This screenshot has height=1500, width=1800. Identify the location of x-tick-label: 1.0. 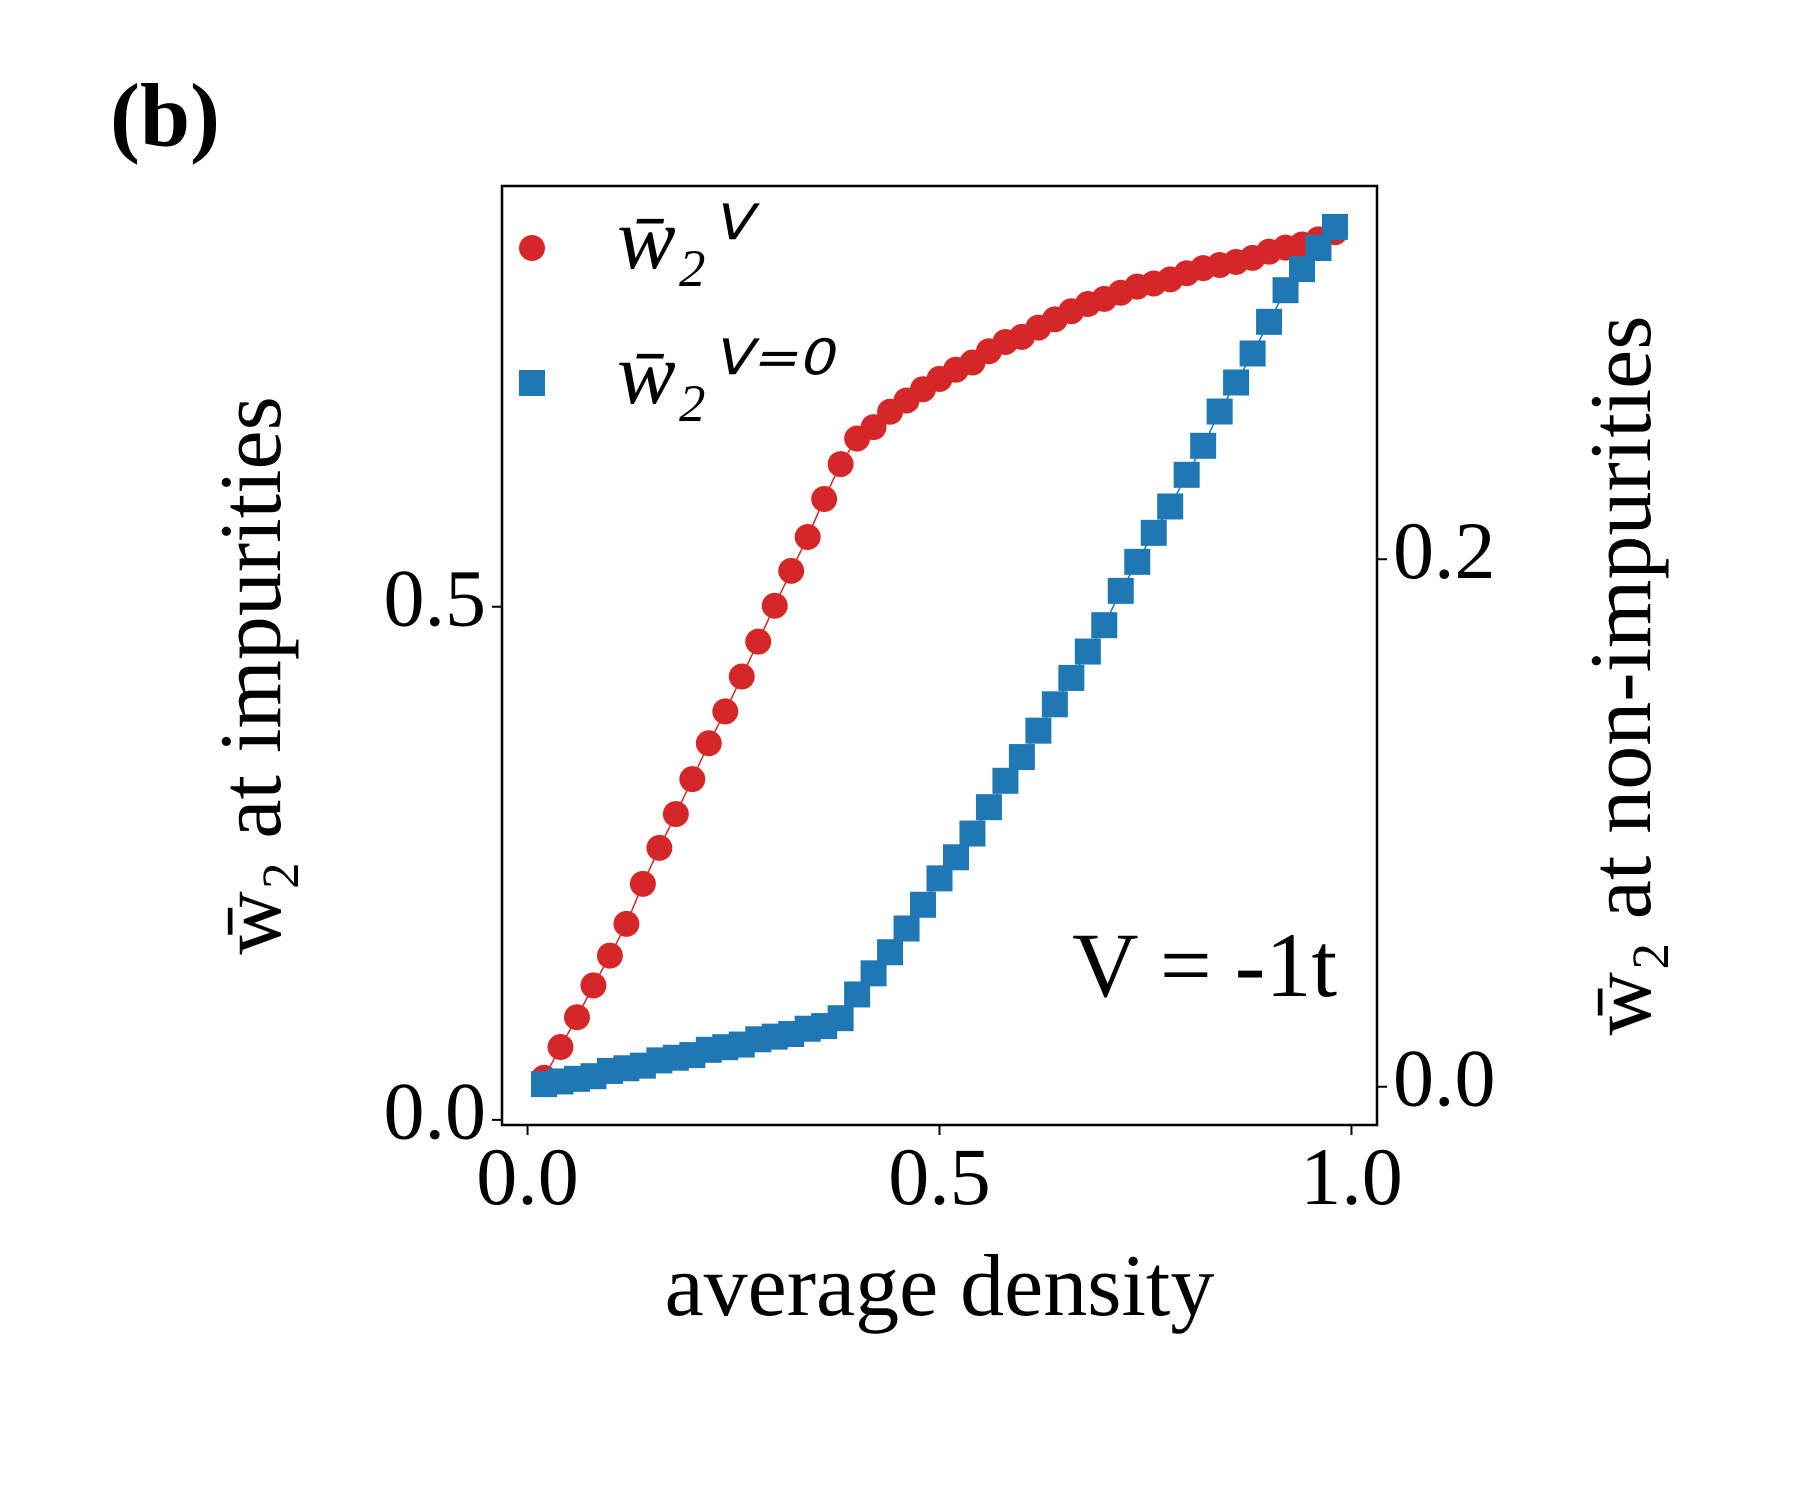
(1351, 1176).